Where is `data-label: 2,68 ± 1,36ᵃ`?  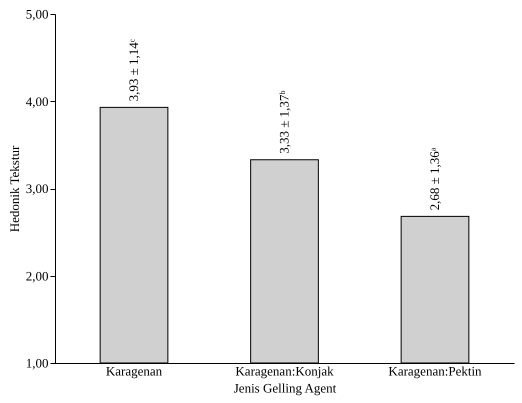
data-label: 2,68 ± 1,36ᵃ is located at coordinates (434, 178).